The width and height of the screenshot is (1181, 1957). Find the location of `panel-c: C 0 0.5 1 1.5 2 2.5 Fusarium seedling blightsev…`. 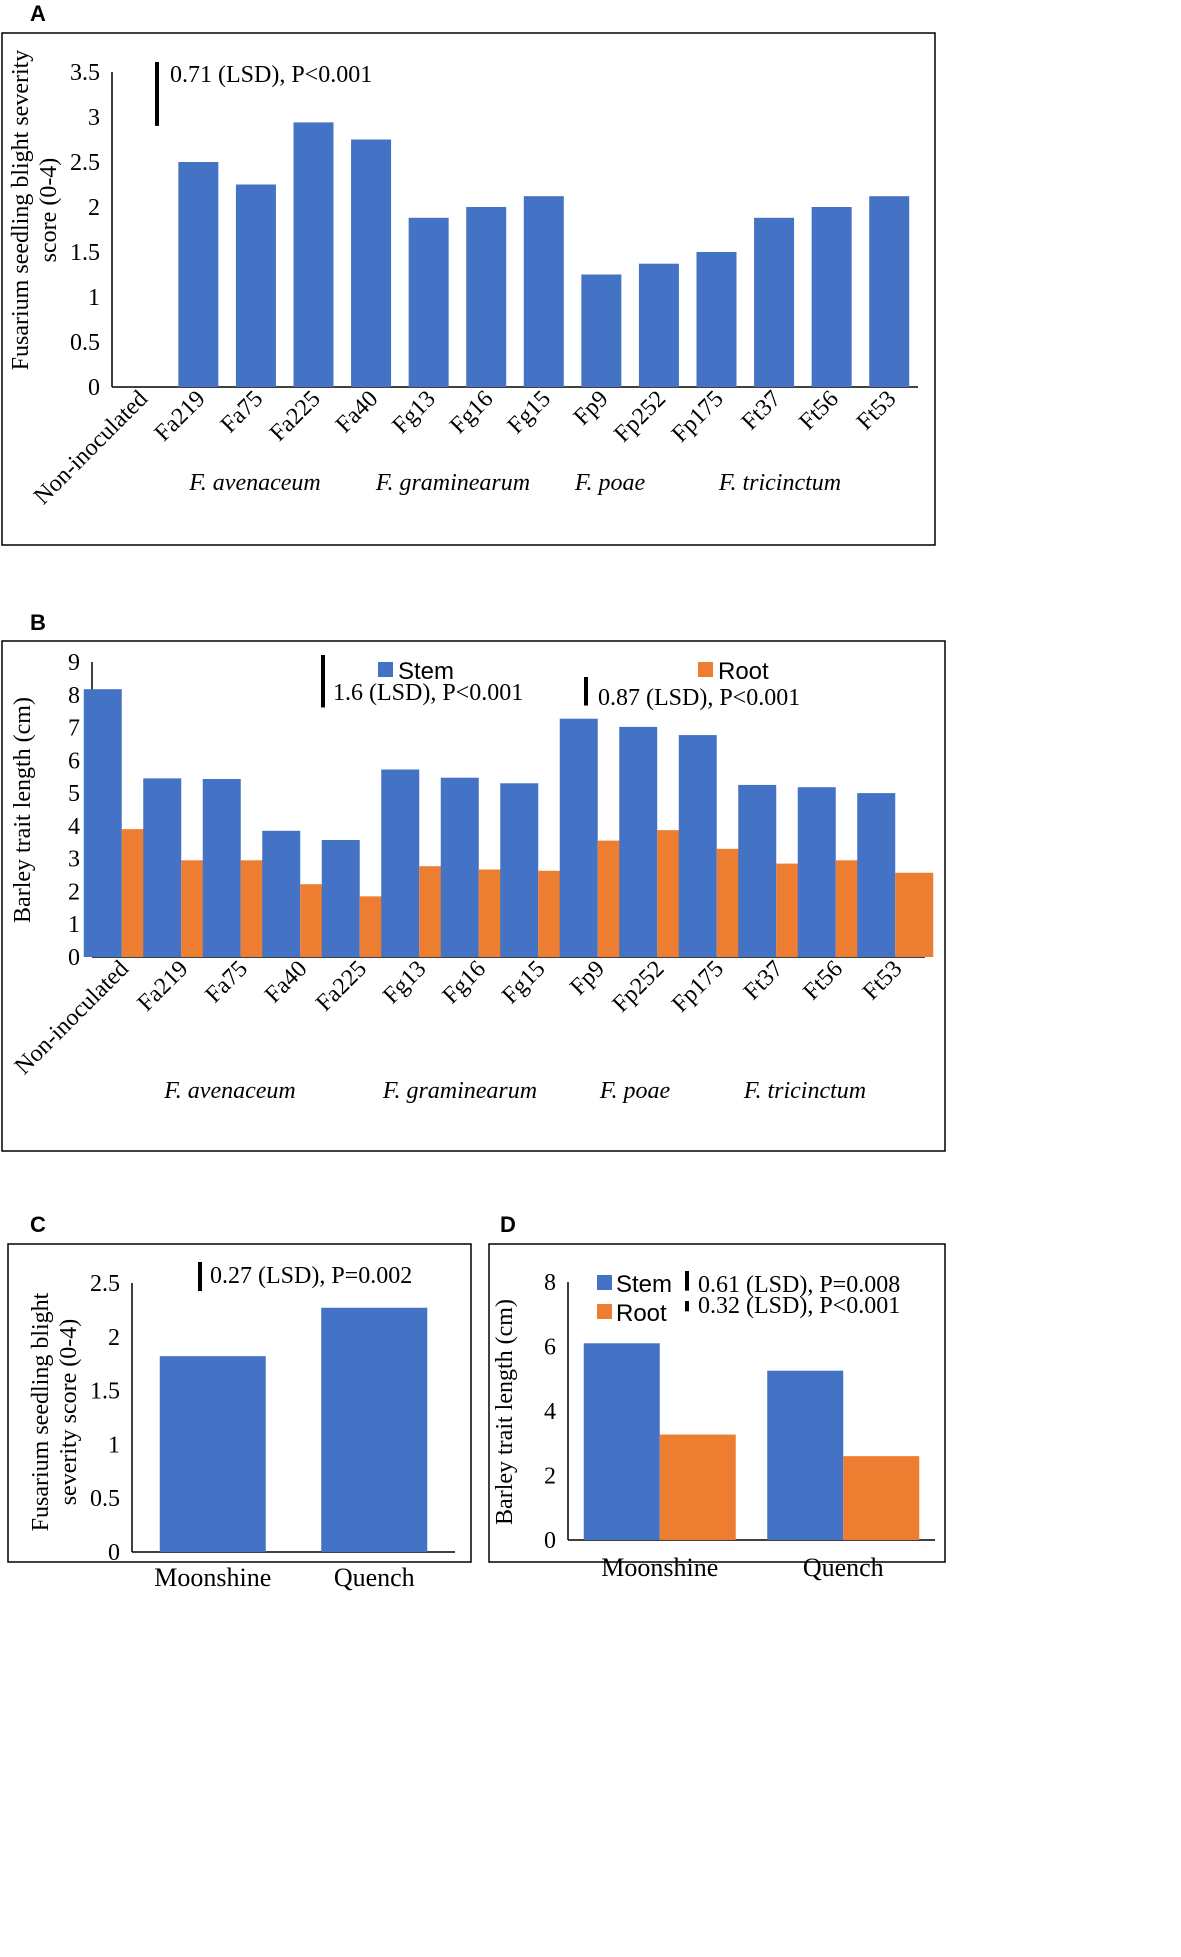

panel-c: C 0 0.5 1 1.5 2 2.5 Fusarium seedling blightsev… is located at coordinates (239, 1402).